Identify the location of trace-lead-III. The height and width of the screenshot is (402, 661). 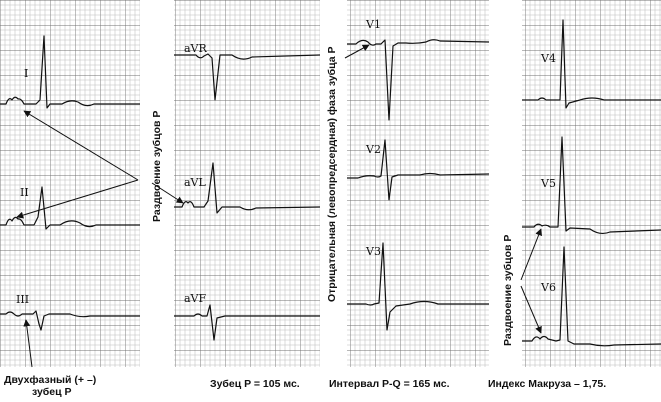
(70, 320).